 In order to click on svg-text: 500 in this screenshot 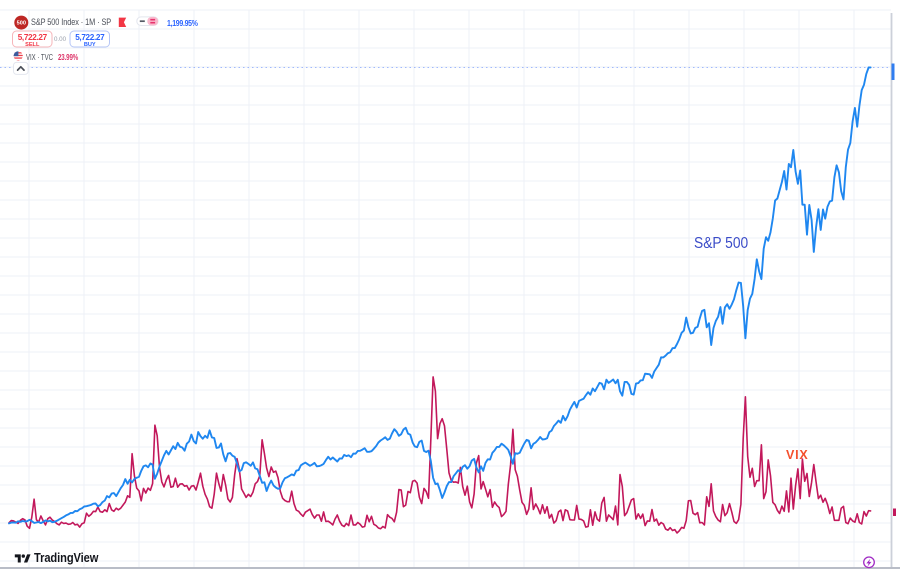, I will do `click(21, 24)`.